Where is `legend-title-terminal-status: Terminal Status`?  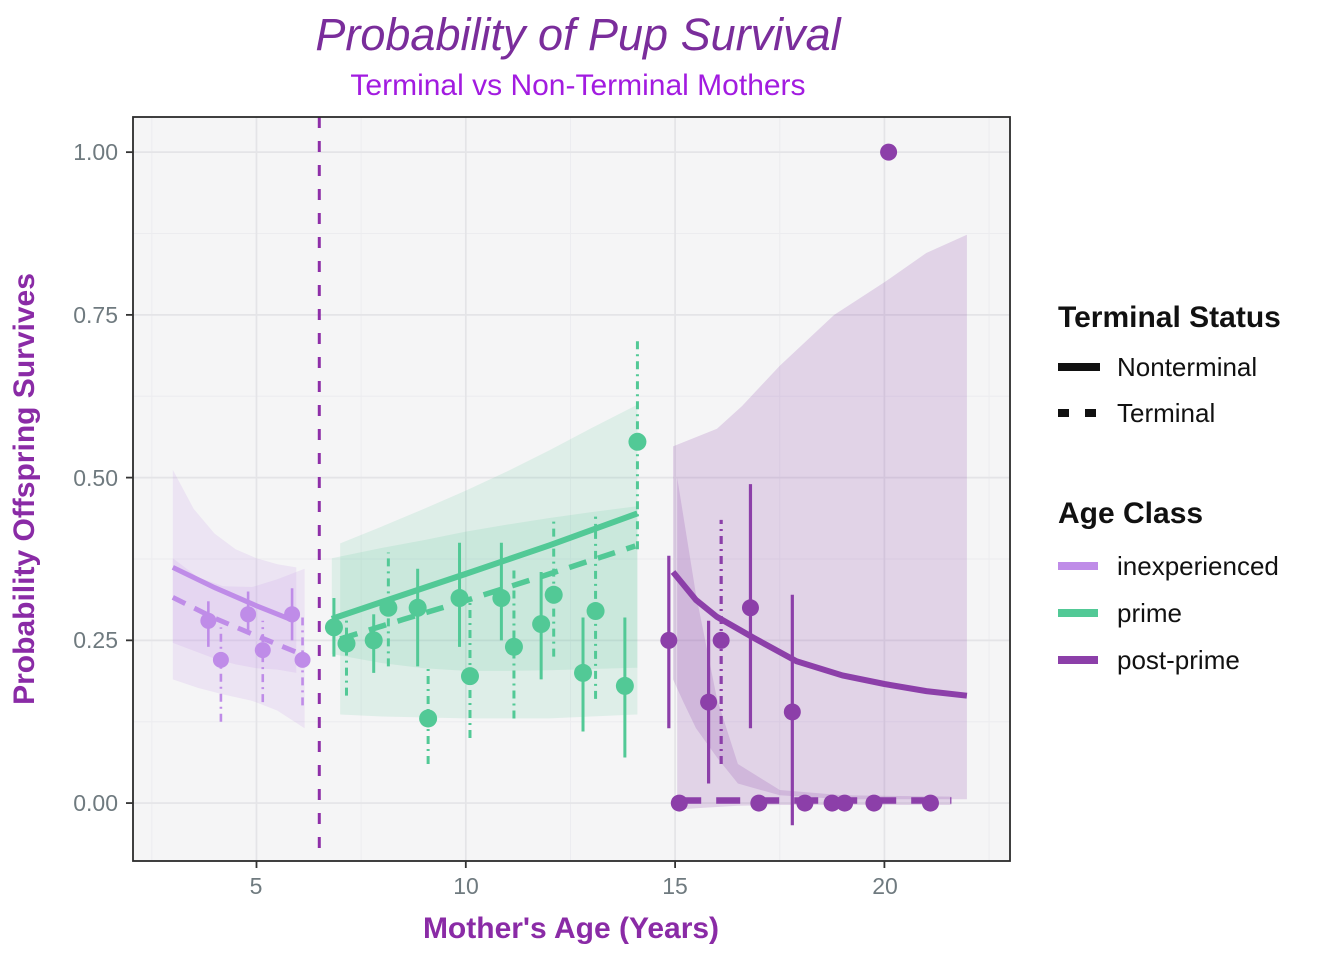
legend-title-terminal-status: Terminal Status is located at coordinates (1169, 317).